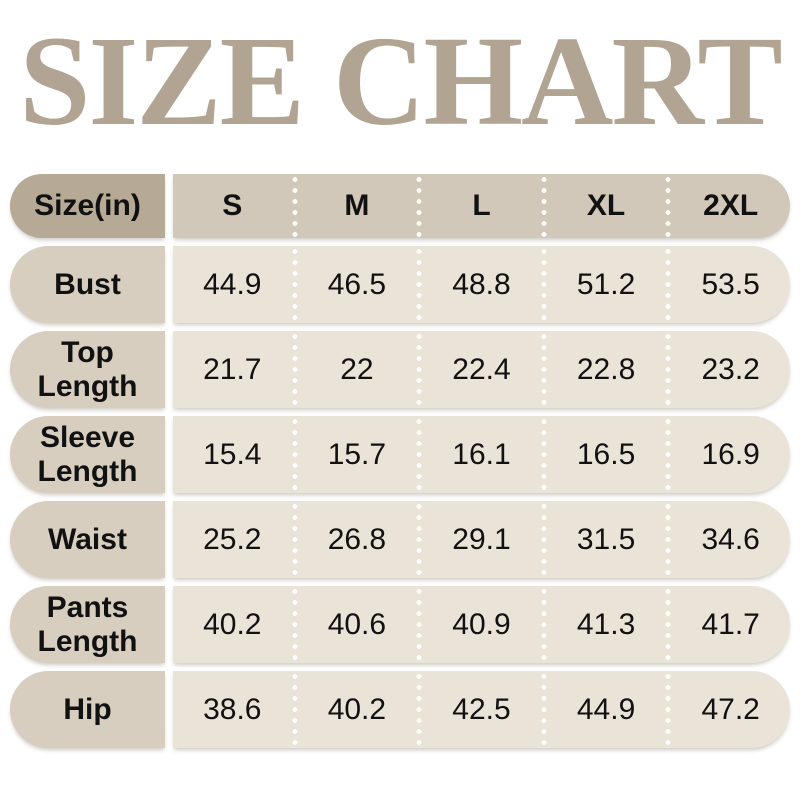  I want to click on row-values-area: 25.2 26.8 29.1 31.5 34.6, so click(481, 540).